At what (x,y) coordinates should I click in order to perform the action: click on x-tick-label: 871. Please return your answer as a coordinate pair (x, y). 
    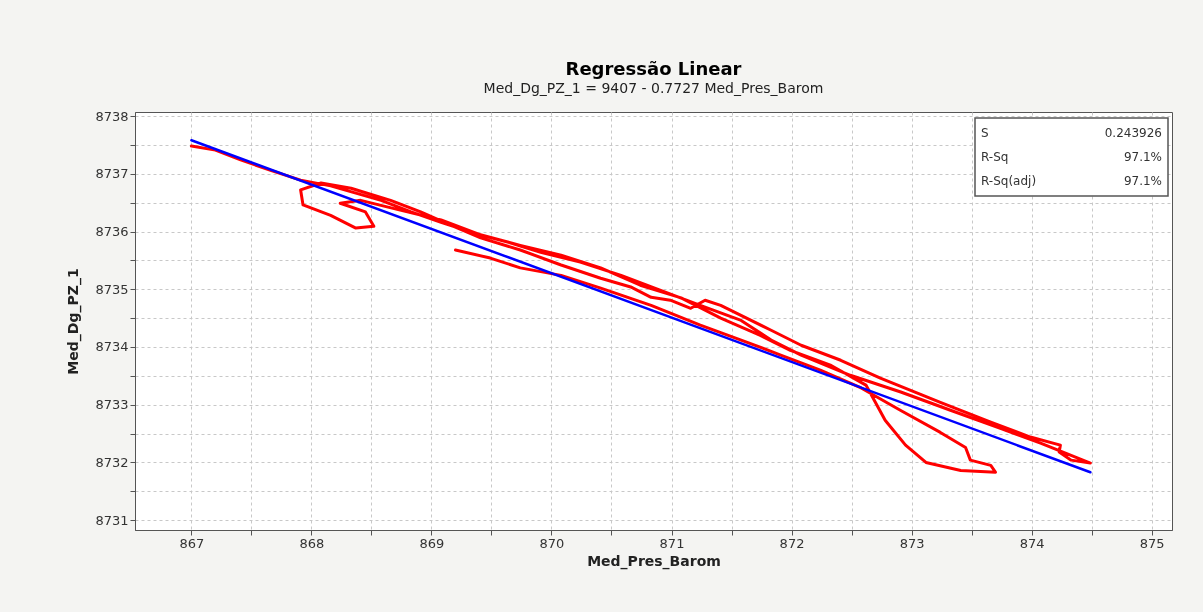
    Looking at the image, I should click on (672, 543).